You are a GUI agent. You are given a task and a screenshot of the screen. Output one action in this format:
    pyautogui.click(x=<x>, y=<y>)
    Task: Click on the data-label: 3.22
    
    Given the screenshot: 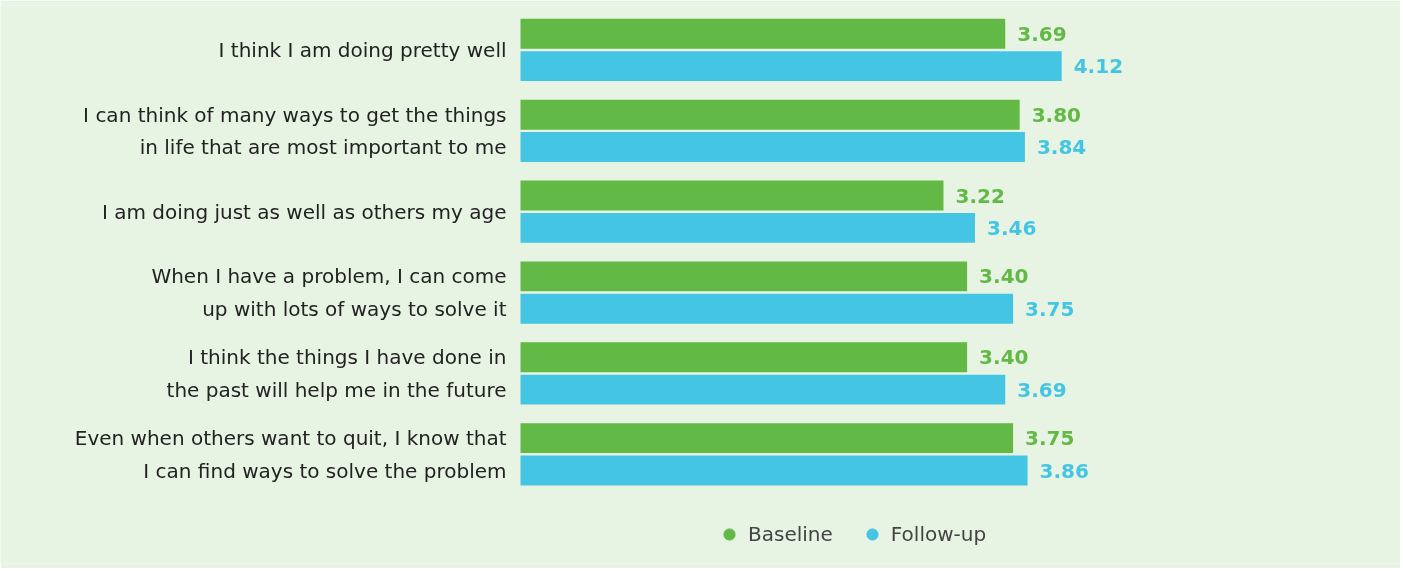 What is the action you would take?
    pyautogui.click(x=980, y=195)
    